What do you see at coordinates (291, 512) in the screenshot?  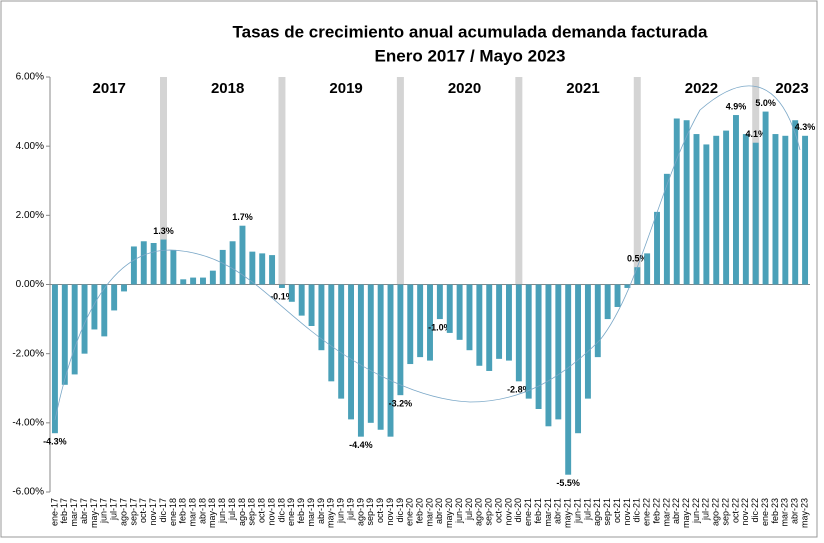 I see `x-tick-label: ene-19` at bounding box center [291, 512].